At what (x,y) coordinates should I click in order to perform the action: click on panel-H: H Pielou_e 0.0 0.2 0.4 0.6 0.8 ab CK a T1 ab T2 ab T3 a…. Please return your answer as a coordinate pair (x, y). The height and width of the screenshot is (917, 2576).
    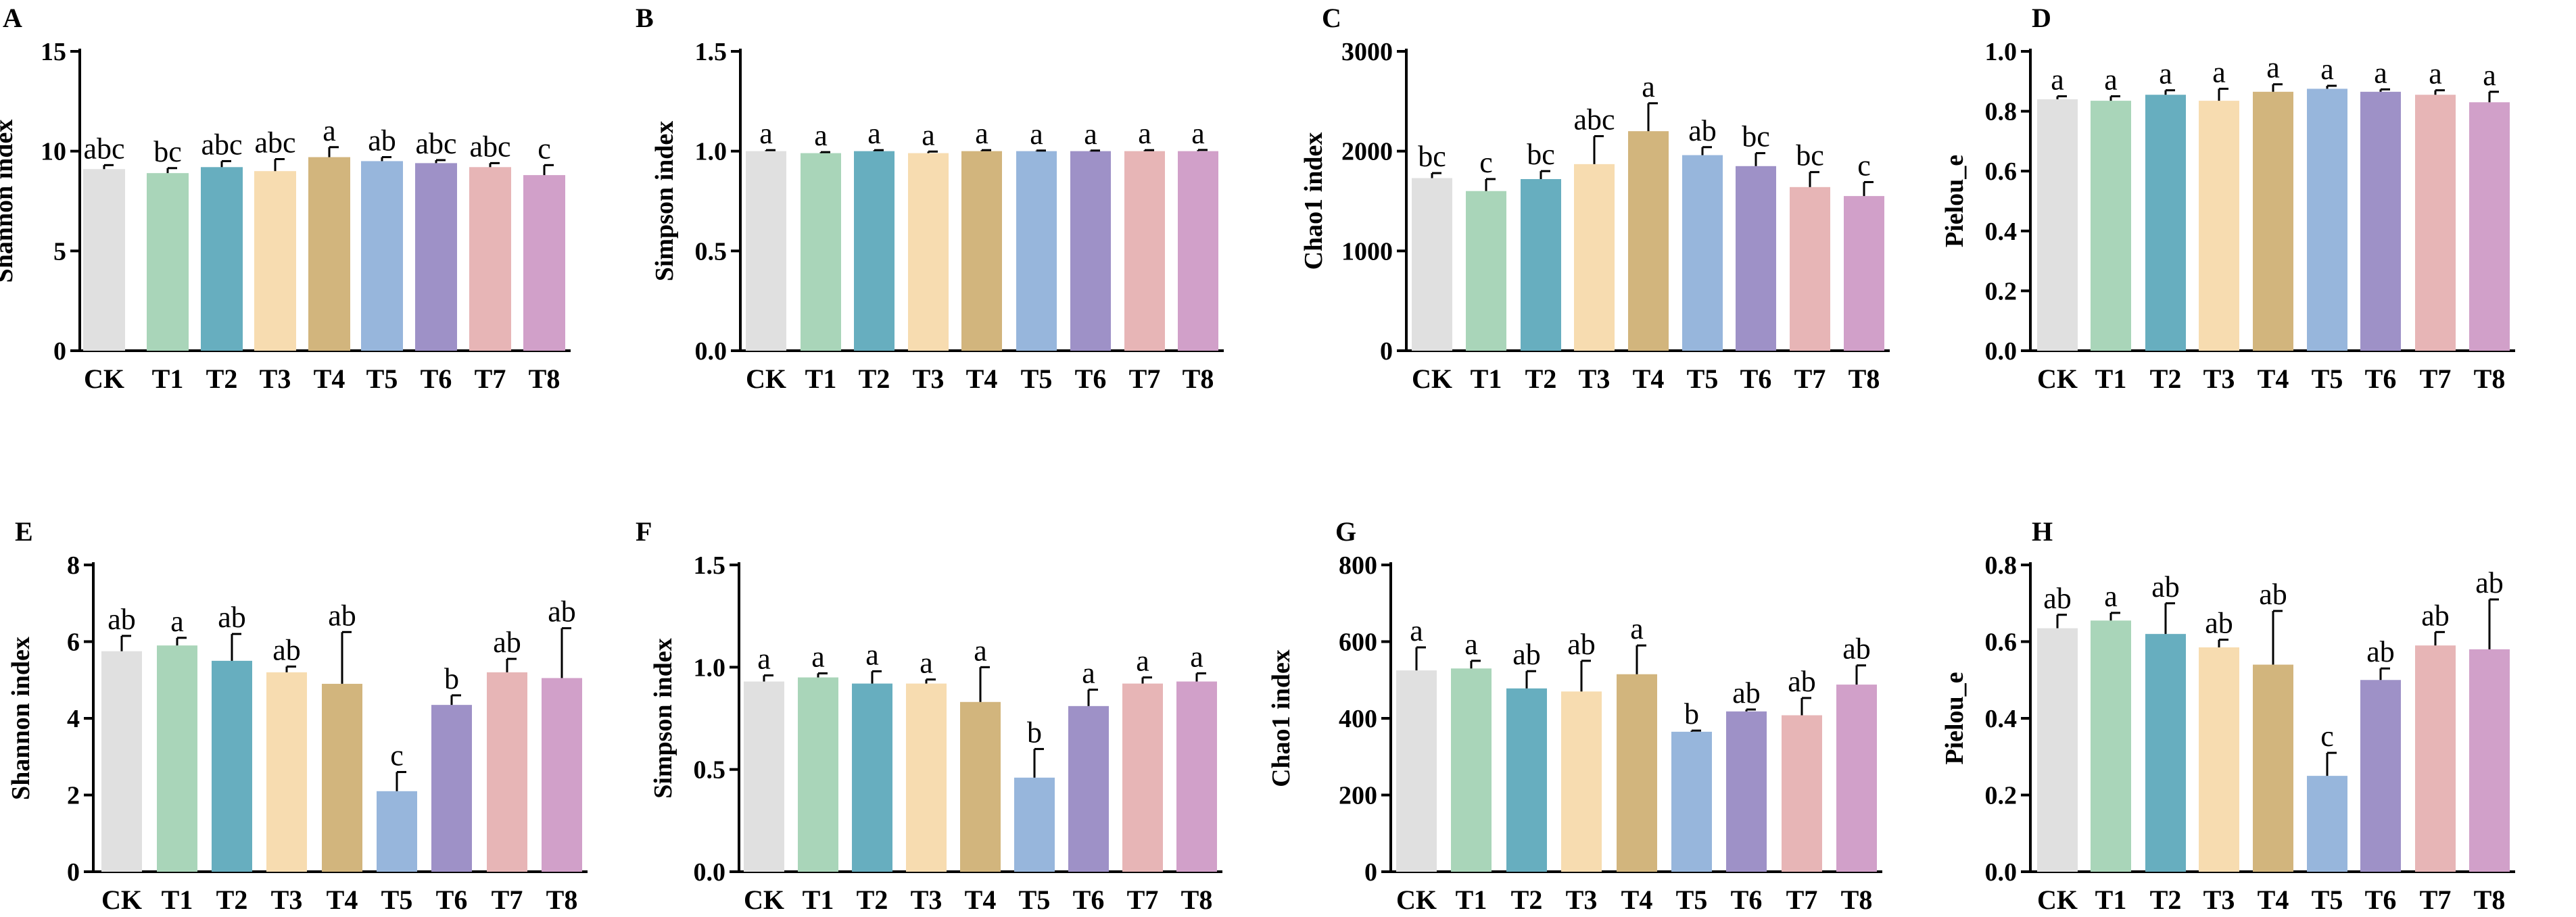
    Looking at the image, I should click on (2227, 716).